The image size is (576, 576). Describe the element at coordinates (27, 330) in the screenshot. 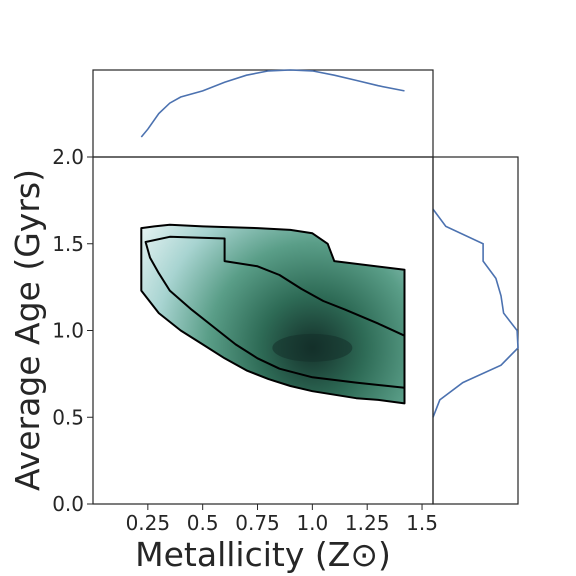

I see `y-axis-label: Average Age (Gyrs)` at that location.